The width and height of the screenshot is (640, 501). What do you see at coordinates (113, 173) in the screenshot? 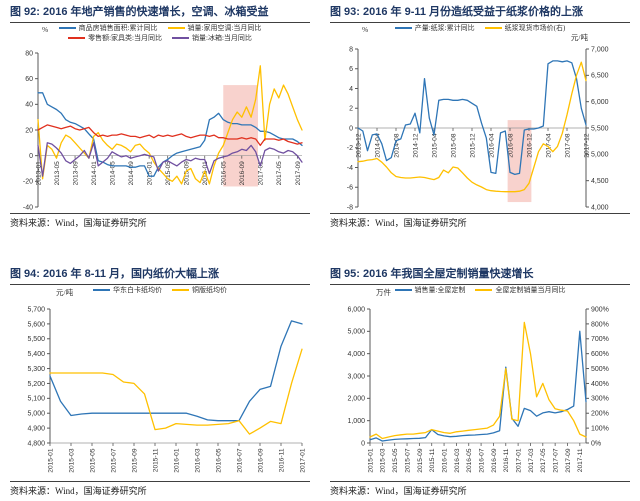
I see `svg-text: 2014-05` at bounding box center [113, 173].